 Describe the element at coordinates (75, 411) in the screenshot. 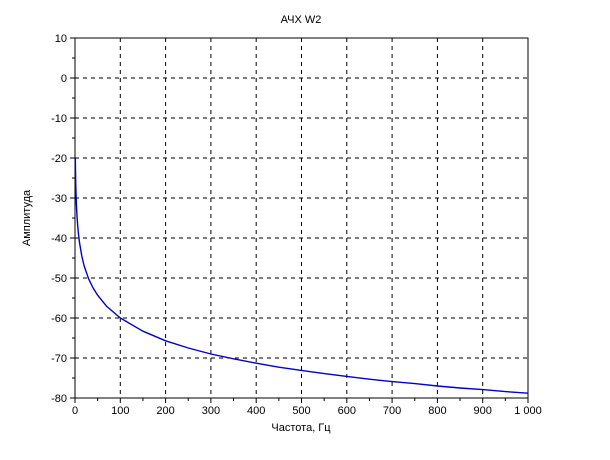

I see `x-tick-label: 0` at that location.